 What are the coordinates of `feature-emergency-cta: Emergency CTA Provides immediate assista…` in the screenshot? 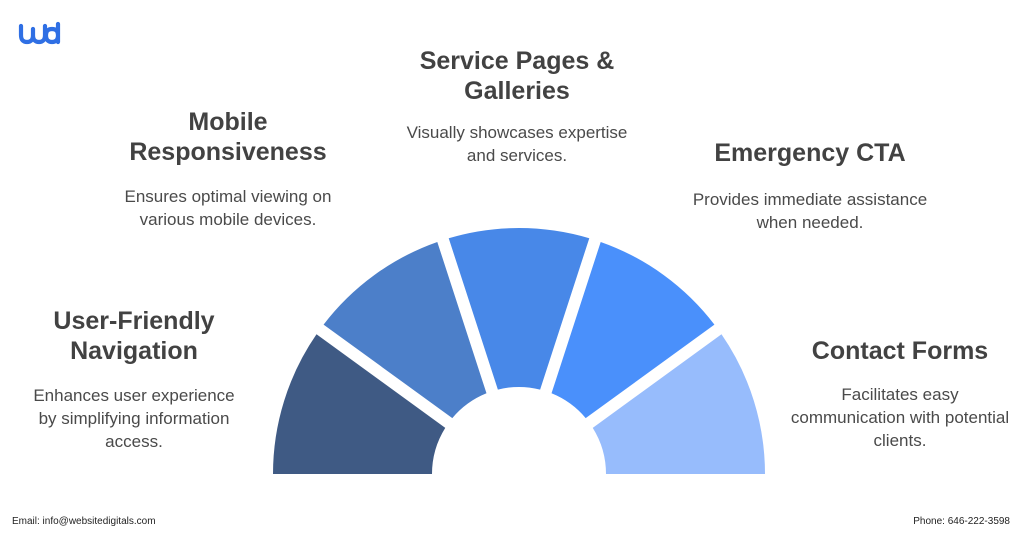 It's located at (810, 186).